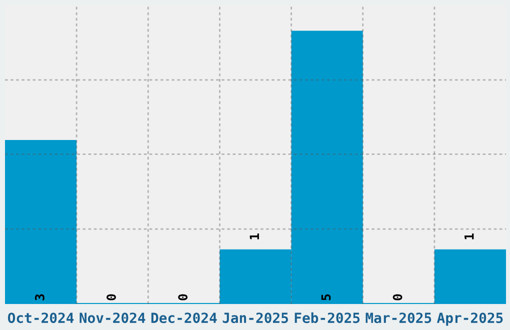 The height and width of the screenshot is (330, 510). I want to click on x-tick-label: Dec-2024, so click(184, 318).